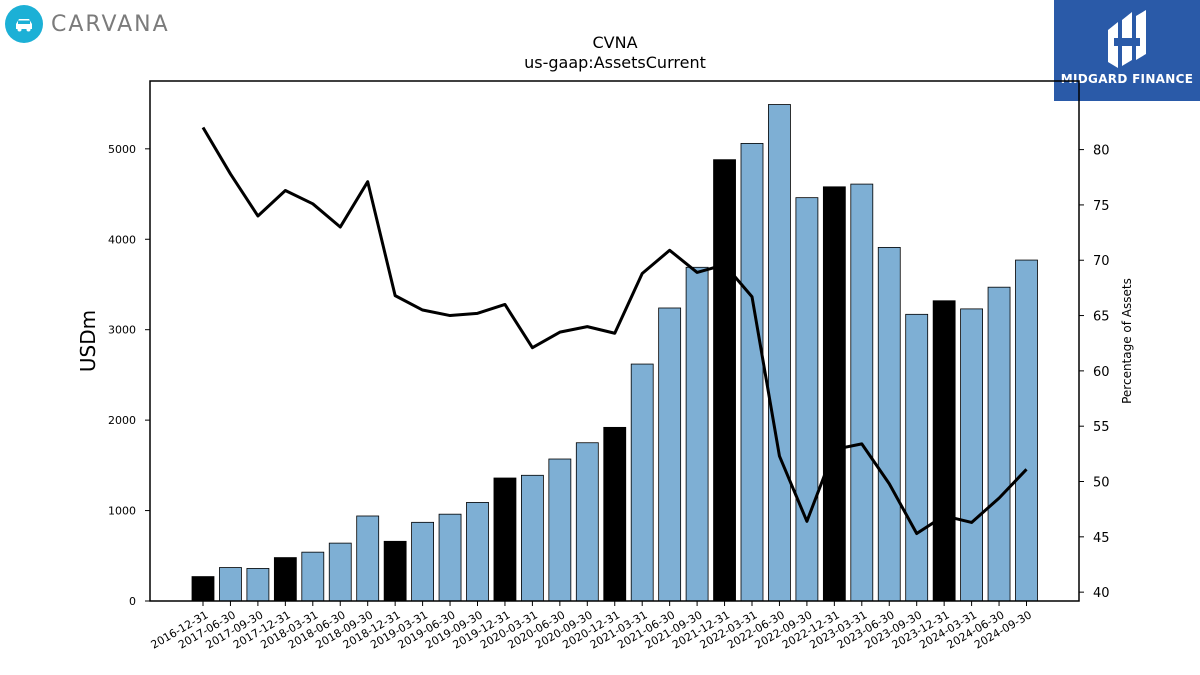 Image resolution: width=1200 pixels, height=675 pixels. Describe the element at coordinates (132, 601) in the screenshot. I see `y-tick-label: 0` at that location.